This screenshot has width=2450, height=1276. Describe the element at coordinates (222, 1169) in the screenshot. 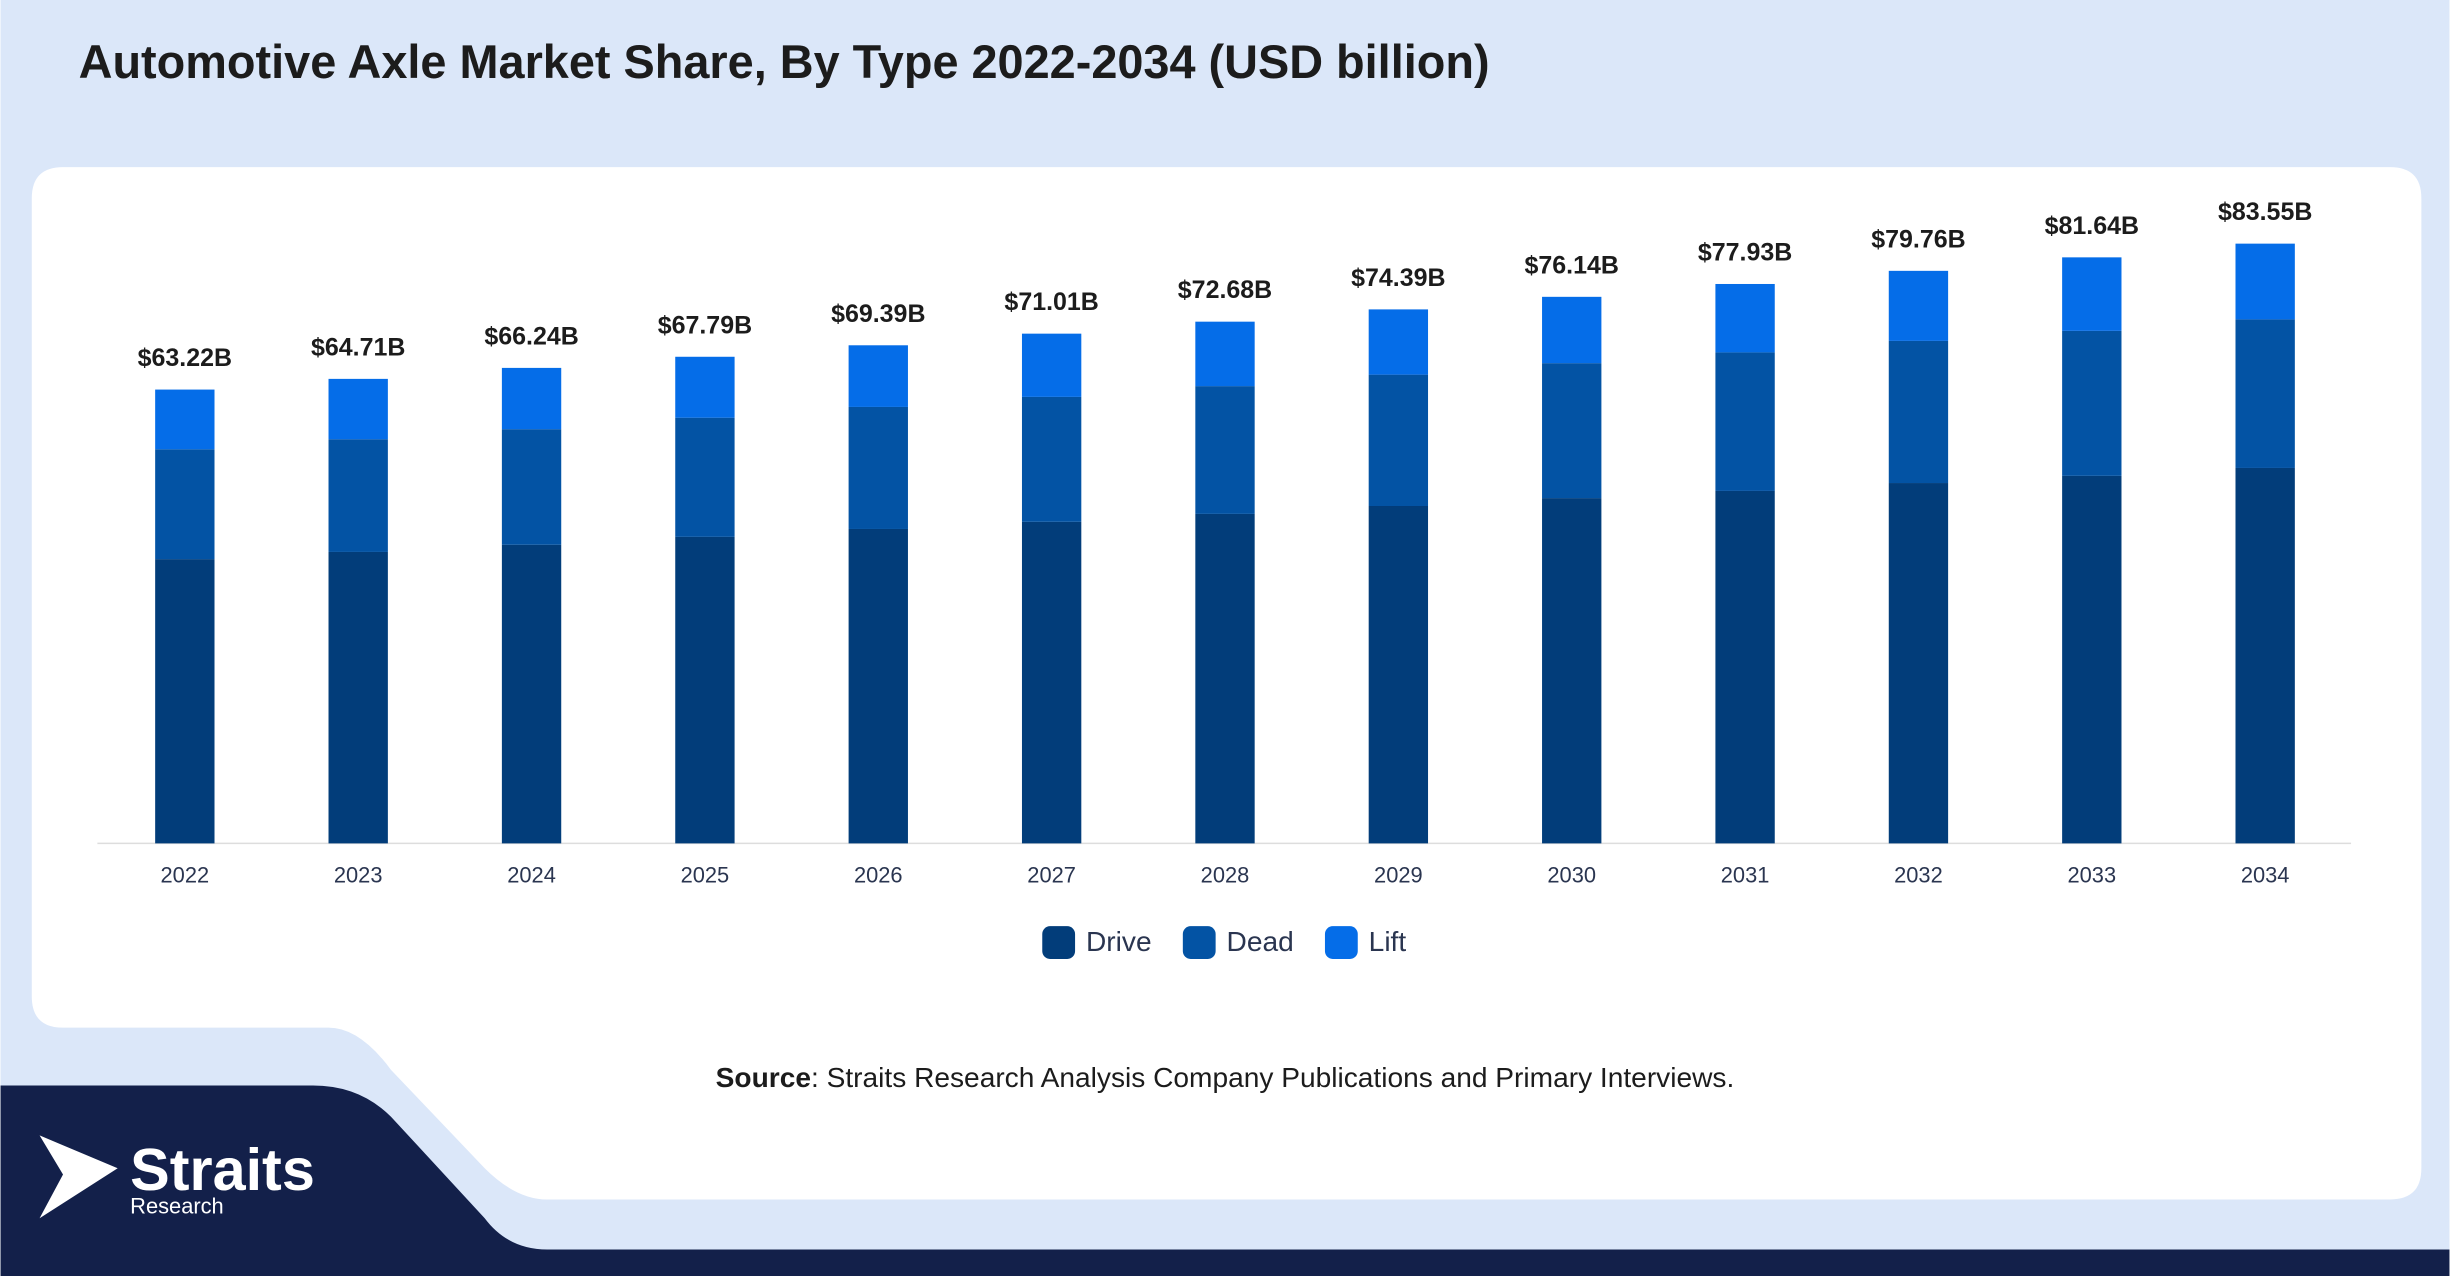

I see `brand-name: Straits` at that location.